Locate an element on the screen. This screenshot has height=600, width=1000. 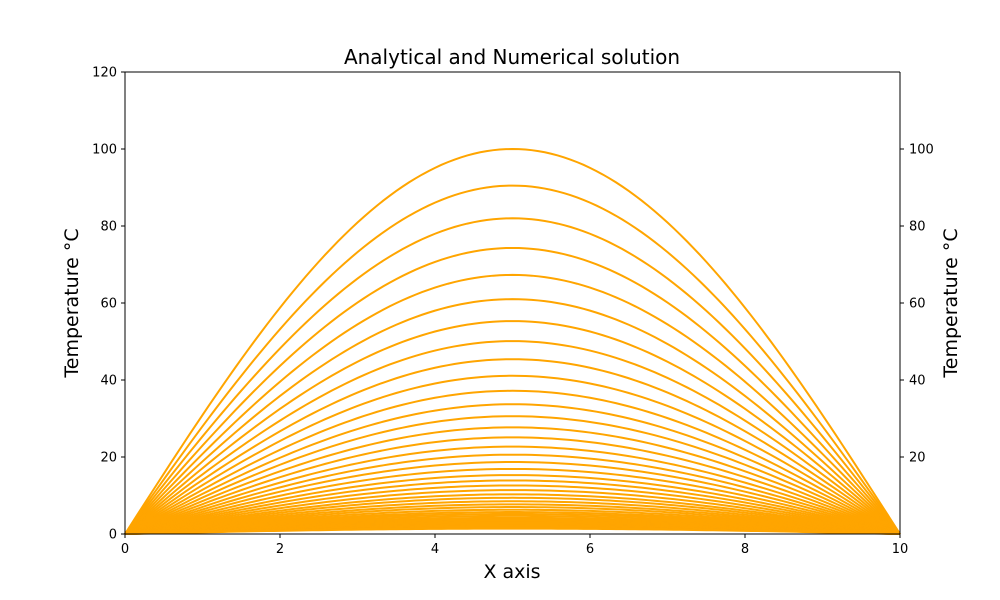
x-tick-label: 0 is located at coordinates (125, 549).